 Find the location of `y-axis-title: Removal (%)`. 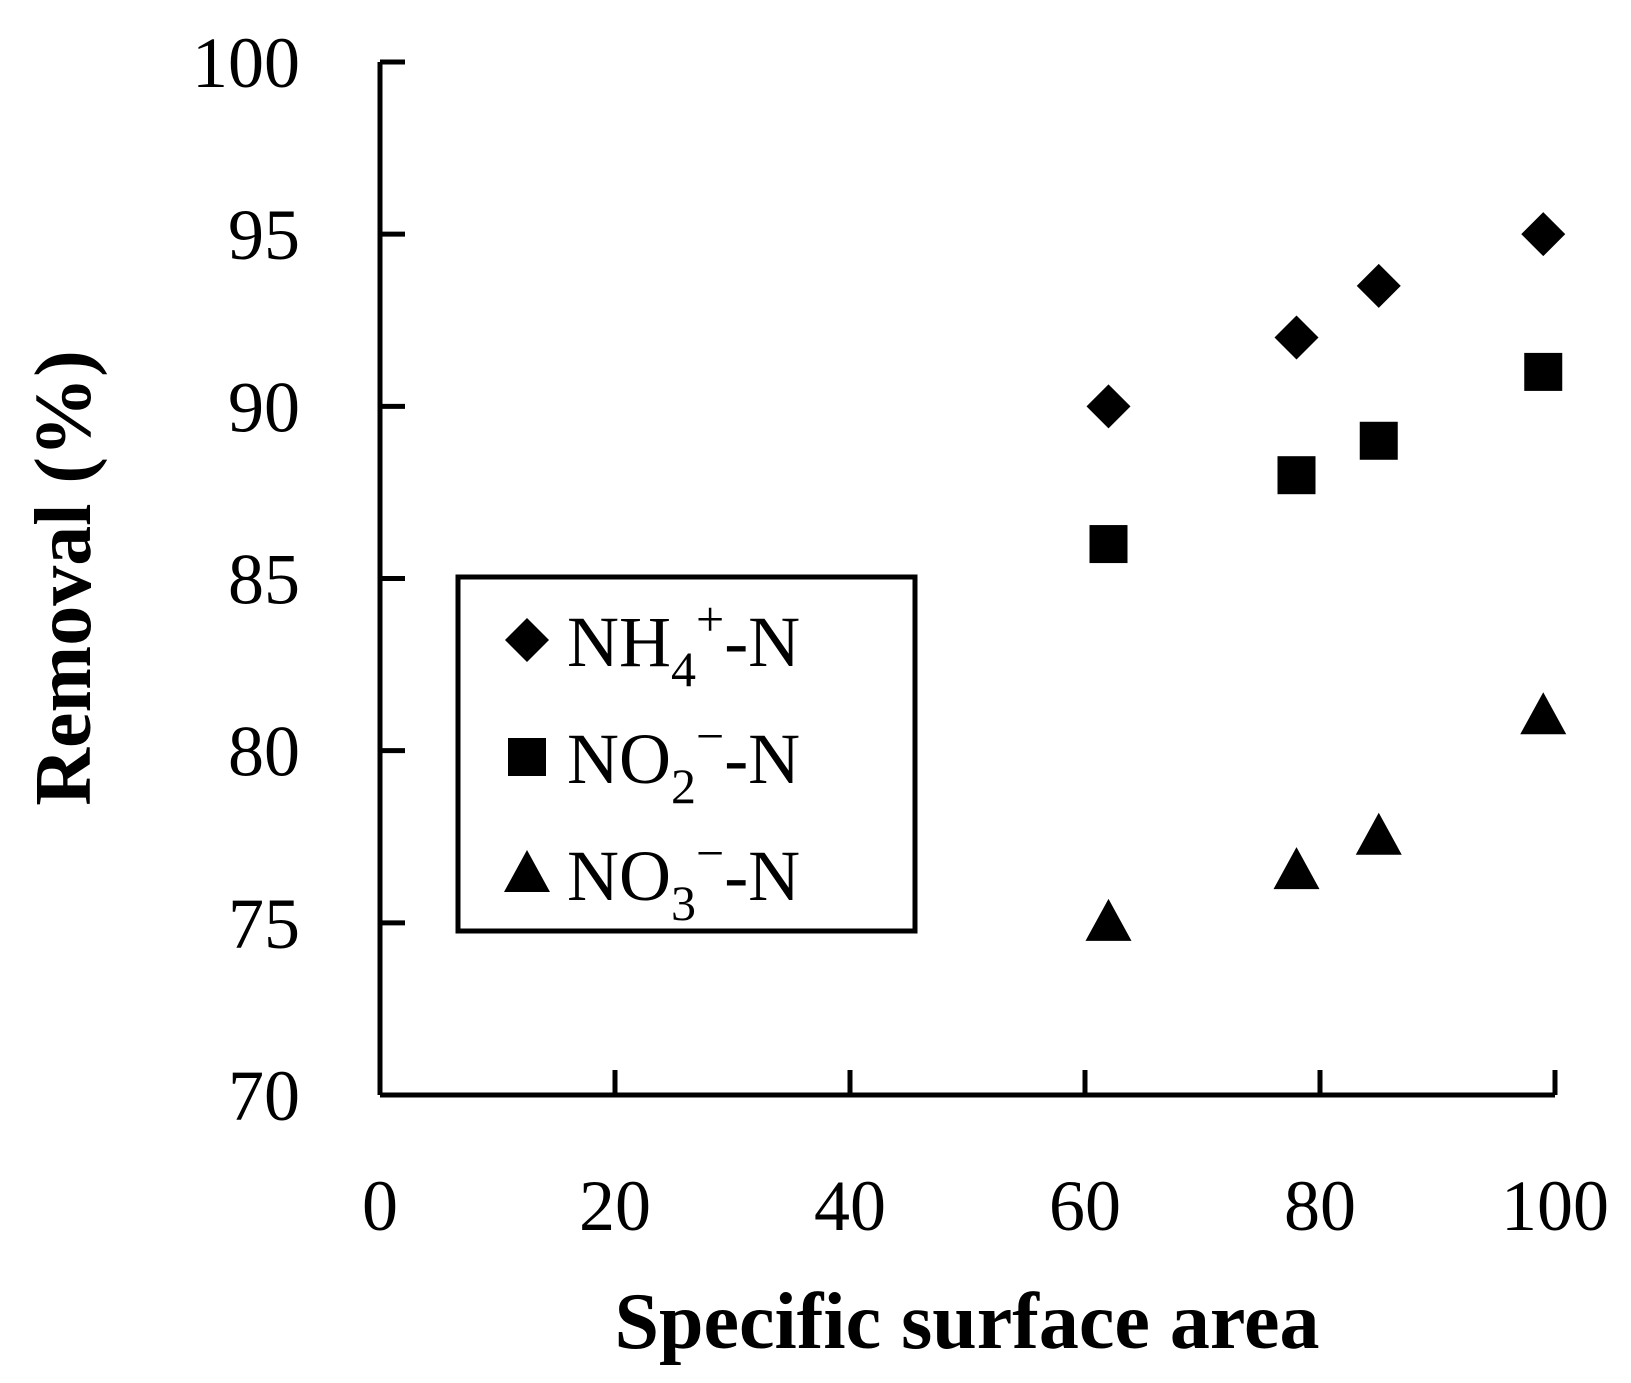

y-axis-title: Removal (%) is located at coordinates (64, 577).